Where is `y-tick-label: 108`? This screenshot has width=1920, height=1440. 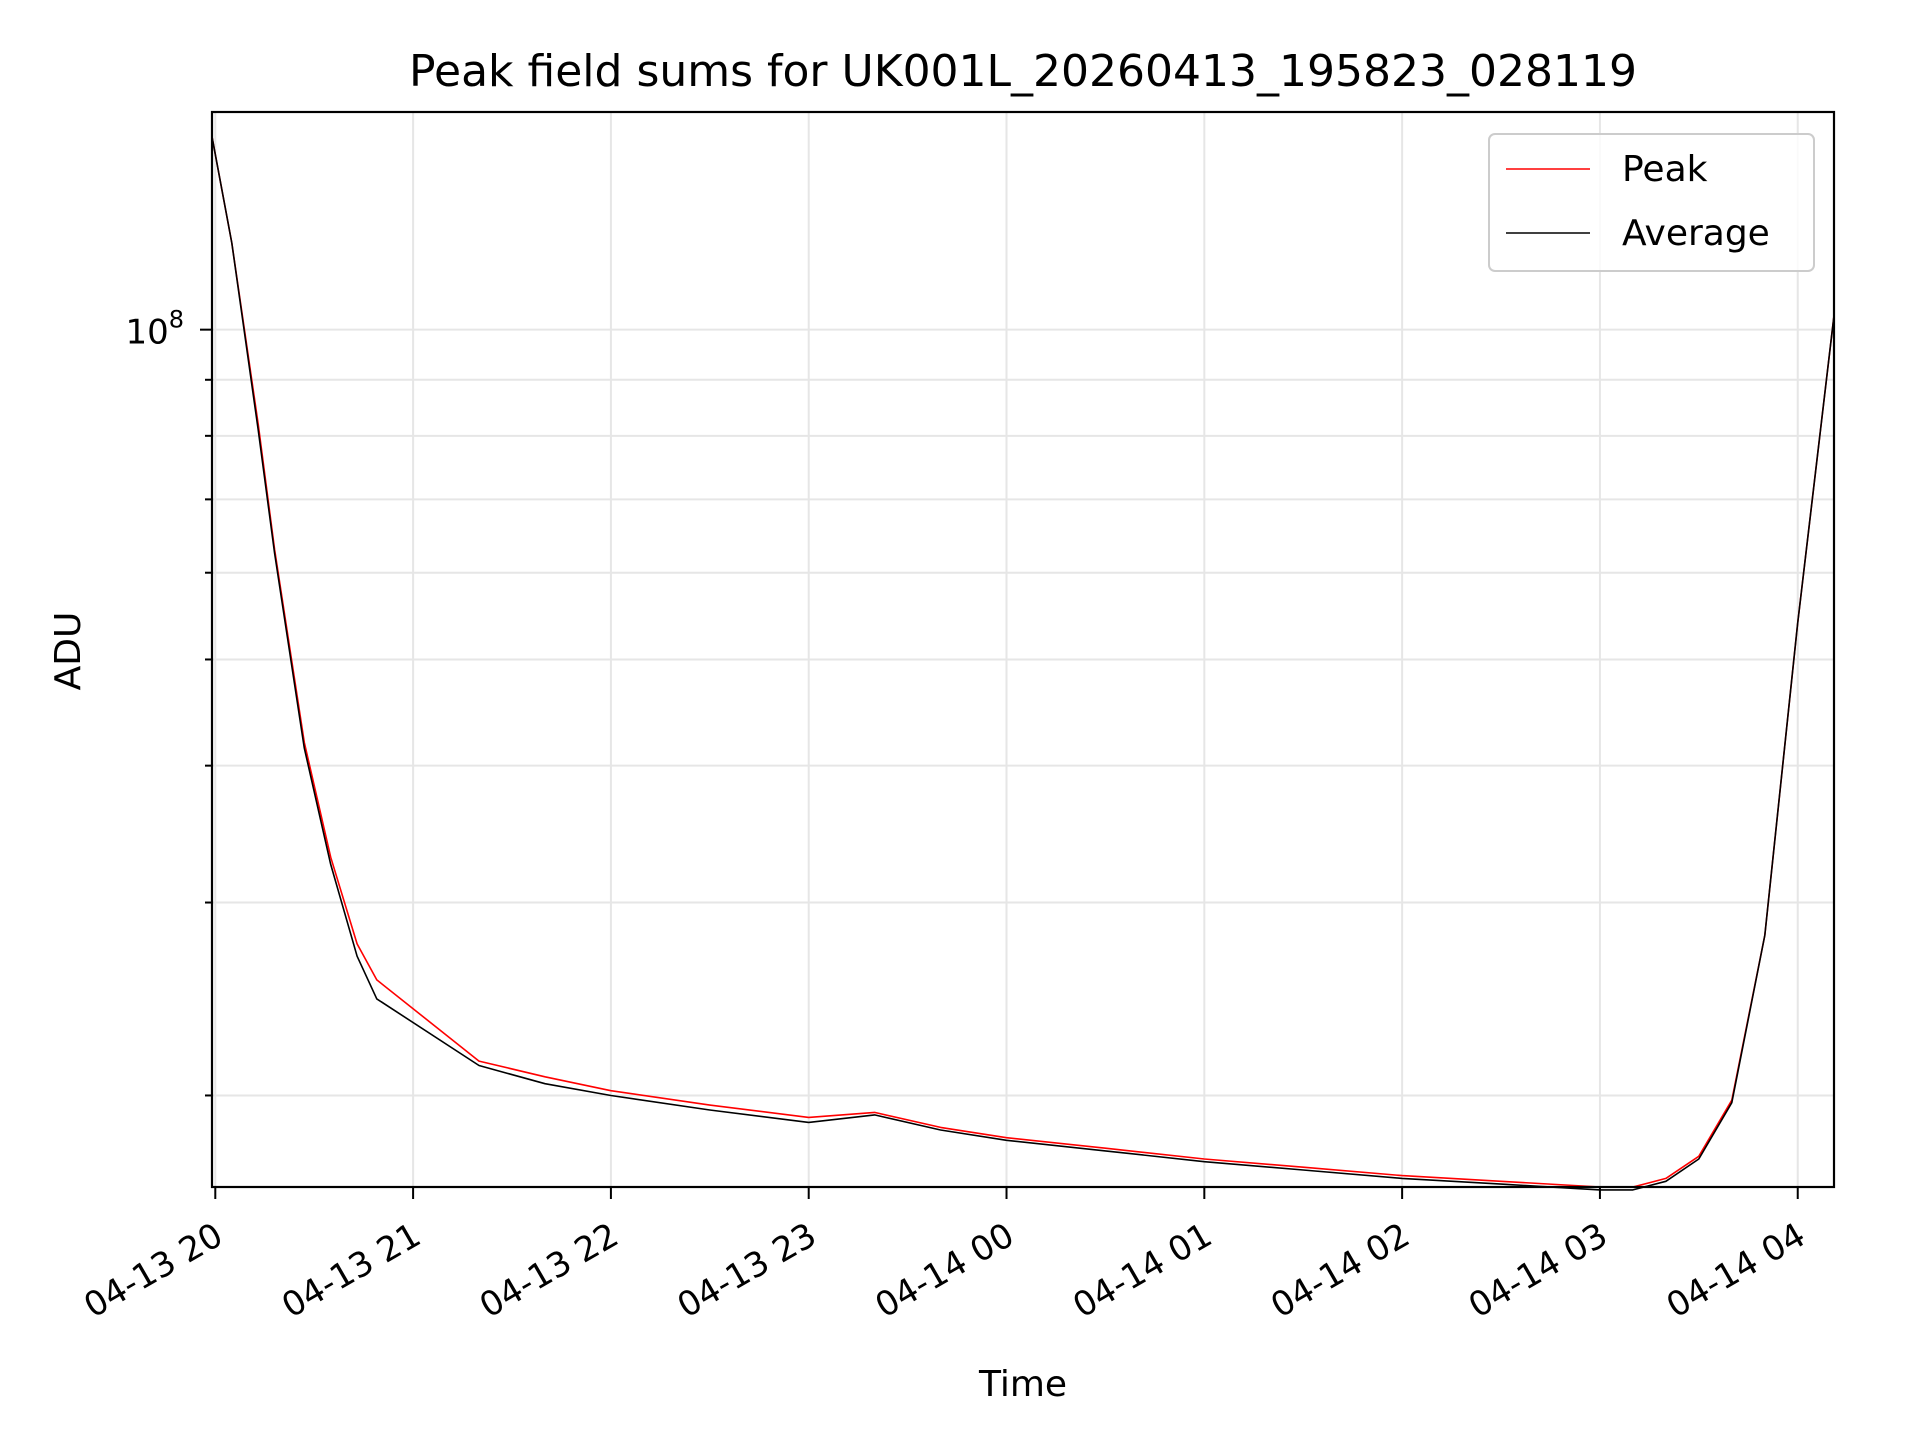 y-tick-label: 108 is located at coordinates (154, 329).